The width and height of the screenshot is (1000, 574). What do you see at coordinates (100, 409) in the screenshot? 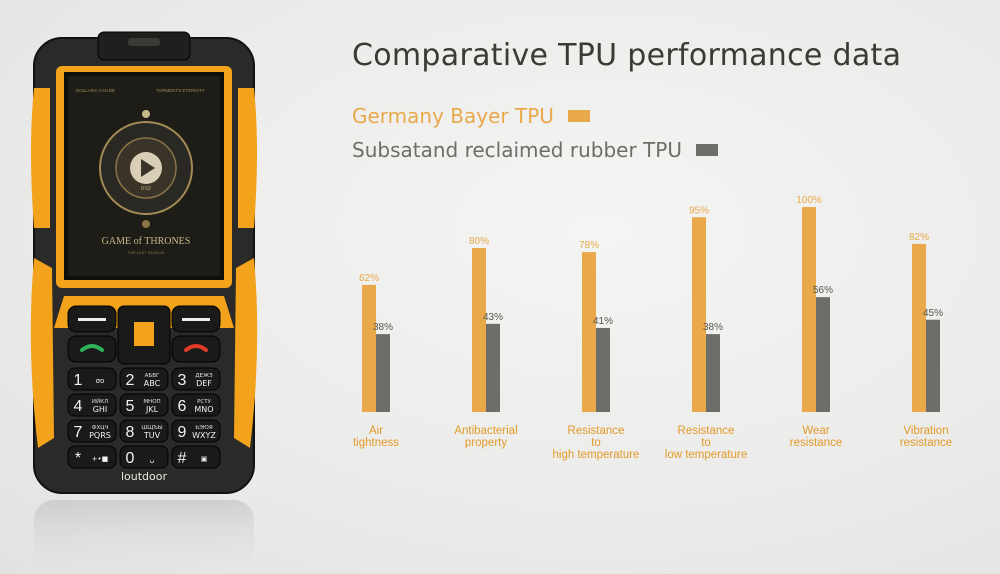
I see `svg-text: GHI` at bounding box center [100, 409].